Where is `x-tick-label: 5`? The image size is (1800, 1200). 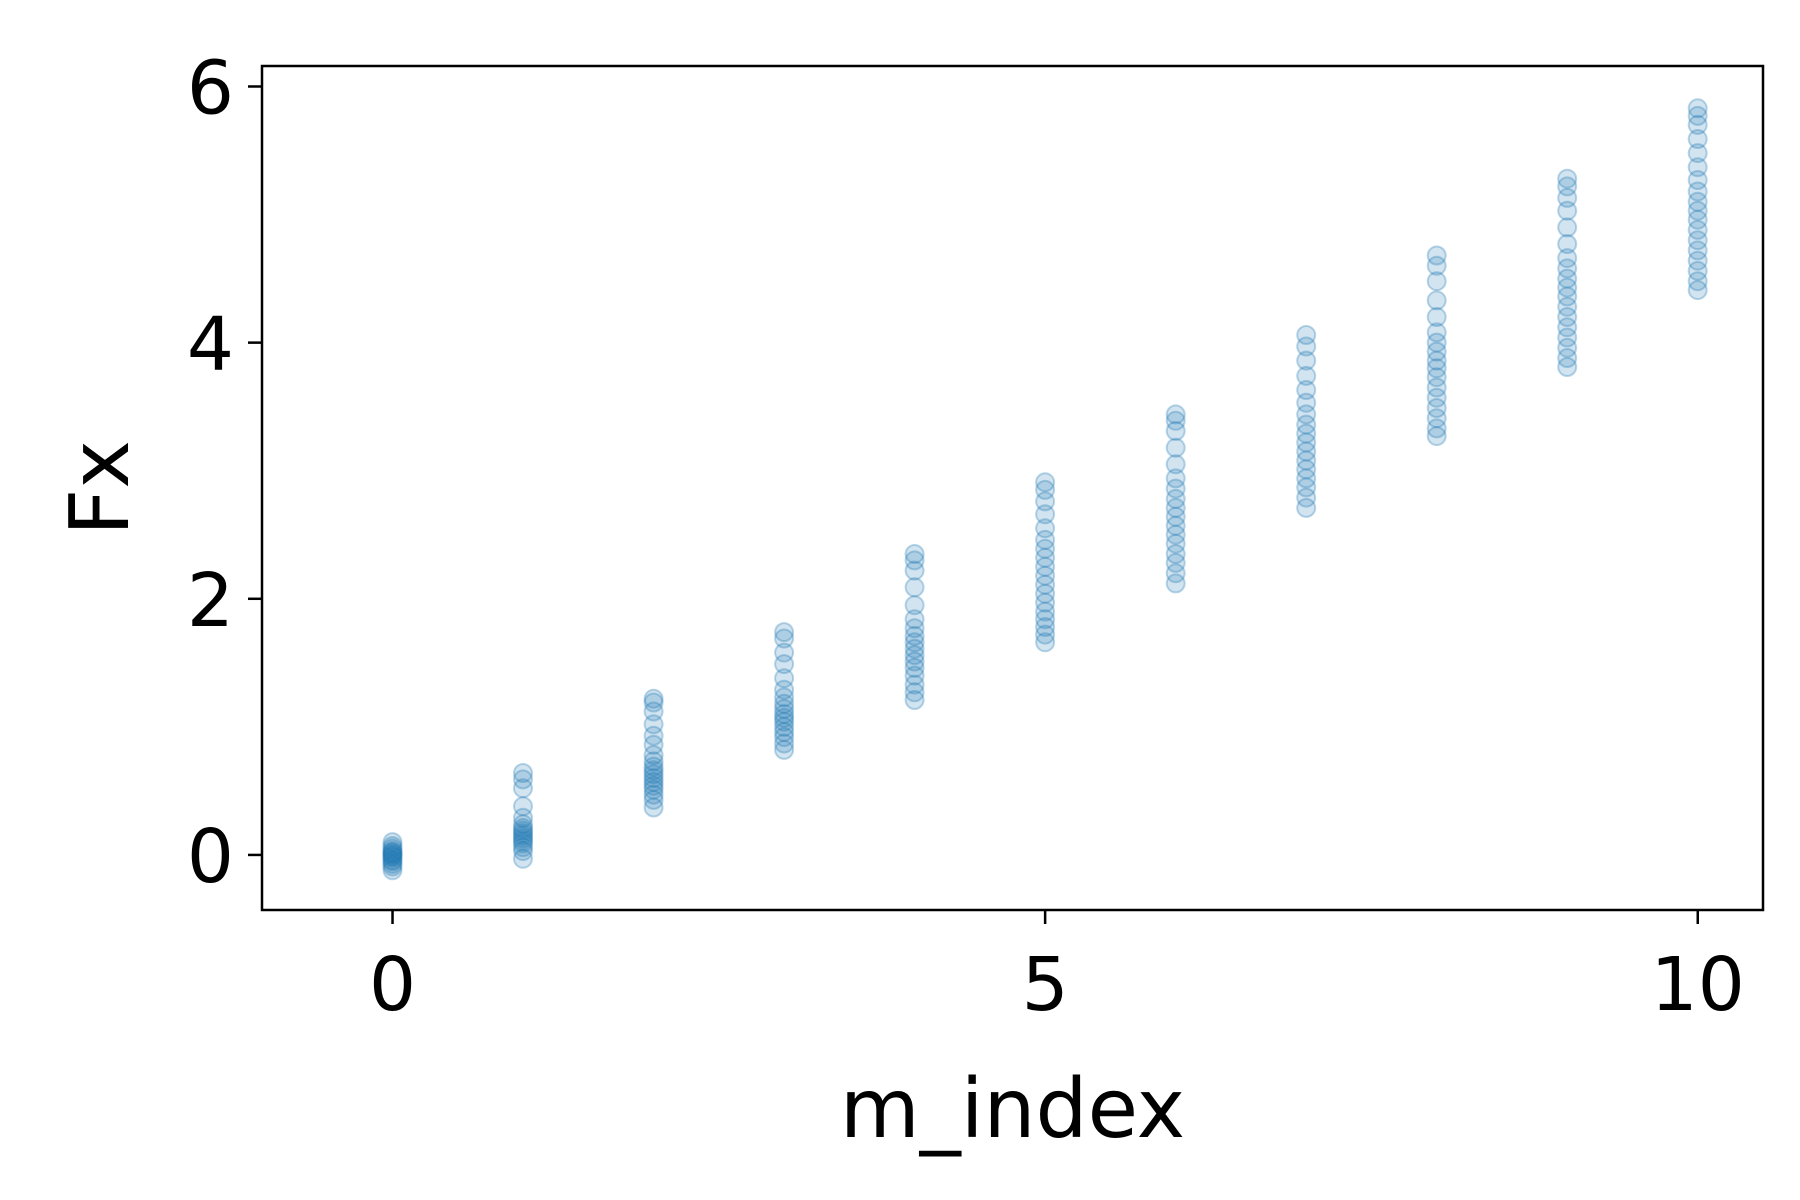
x-tick-label: 5 is located at coordinates (1045, 985).